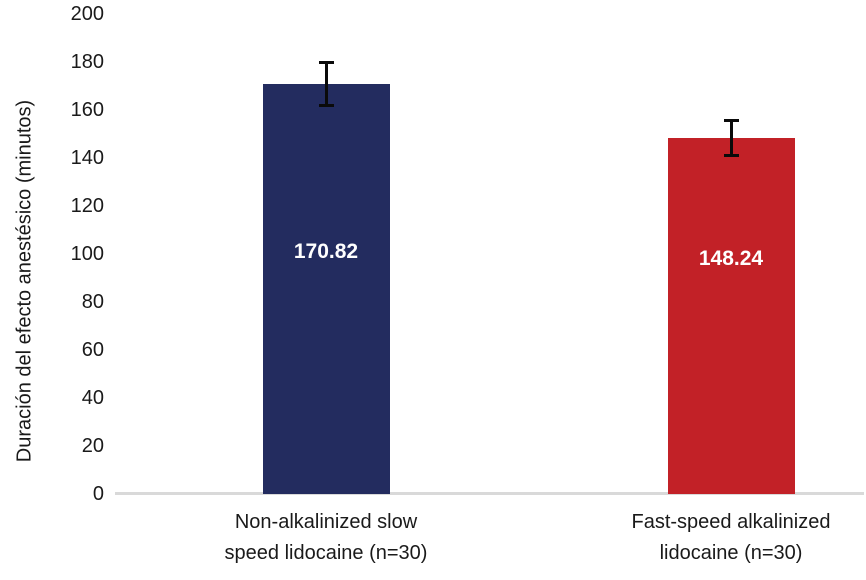  Describe the element at coordinates (326, 251) in the screenshot. I see `bar-value-label: 170.82` at that location.